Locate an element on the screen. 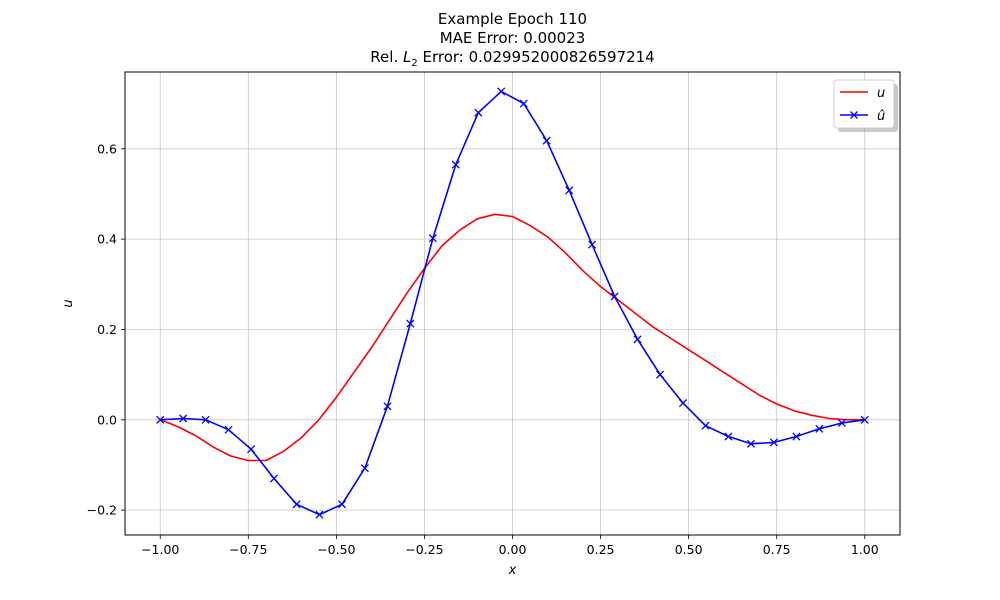 This screenshot has height=600, width=1000. x-tick-label: 1.00 is located at coordinates (865, 549).